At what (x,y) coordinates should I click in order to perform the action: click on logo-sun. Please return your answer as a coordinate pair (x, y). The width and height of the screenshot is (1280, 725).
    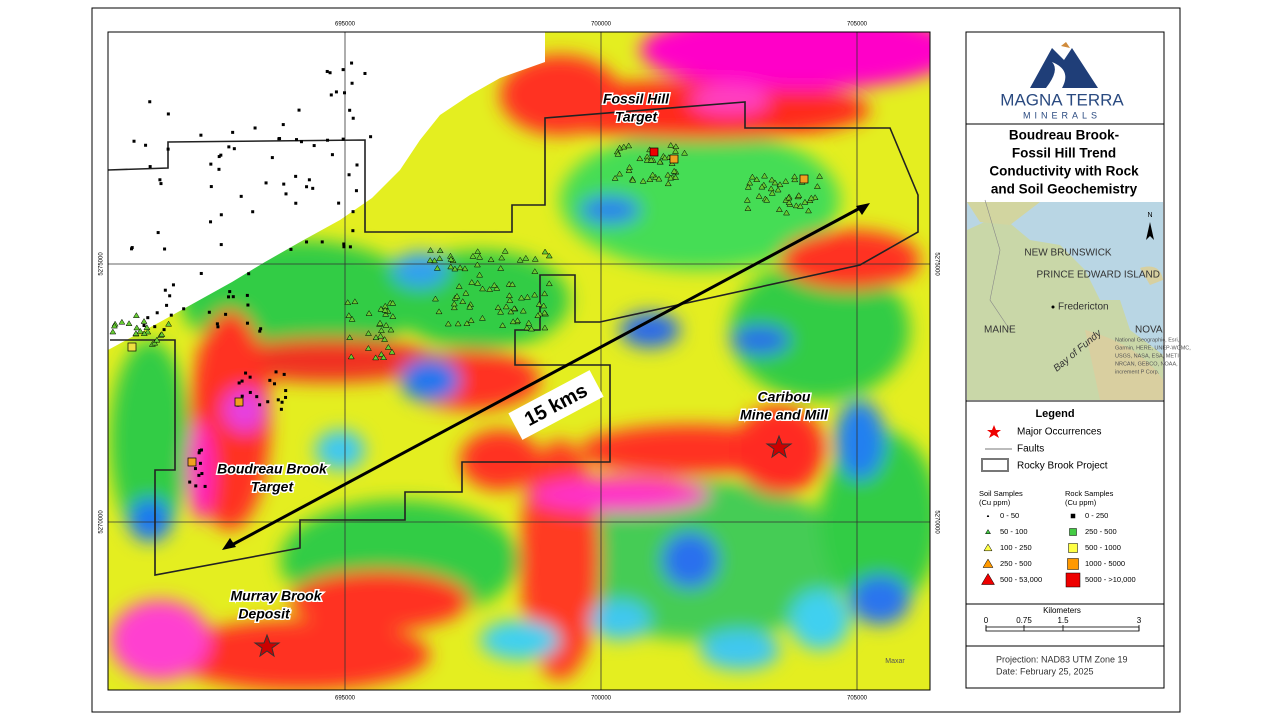
    Looking at the image, I should click on (1065, 45).